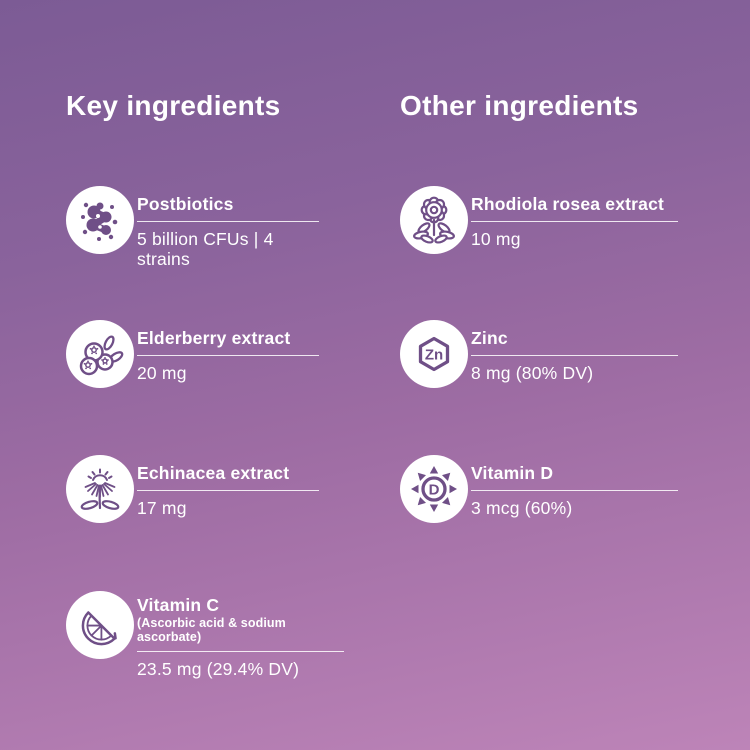 The height and width of the screenshot is (750, 750). Describe the element at coordinates (214, 338) in the screenshot. I see `ingredient-name: Elderberry extract` at that location.